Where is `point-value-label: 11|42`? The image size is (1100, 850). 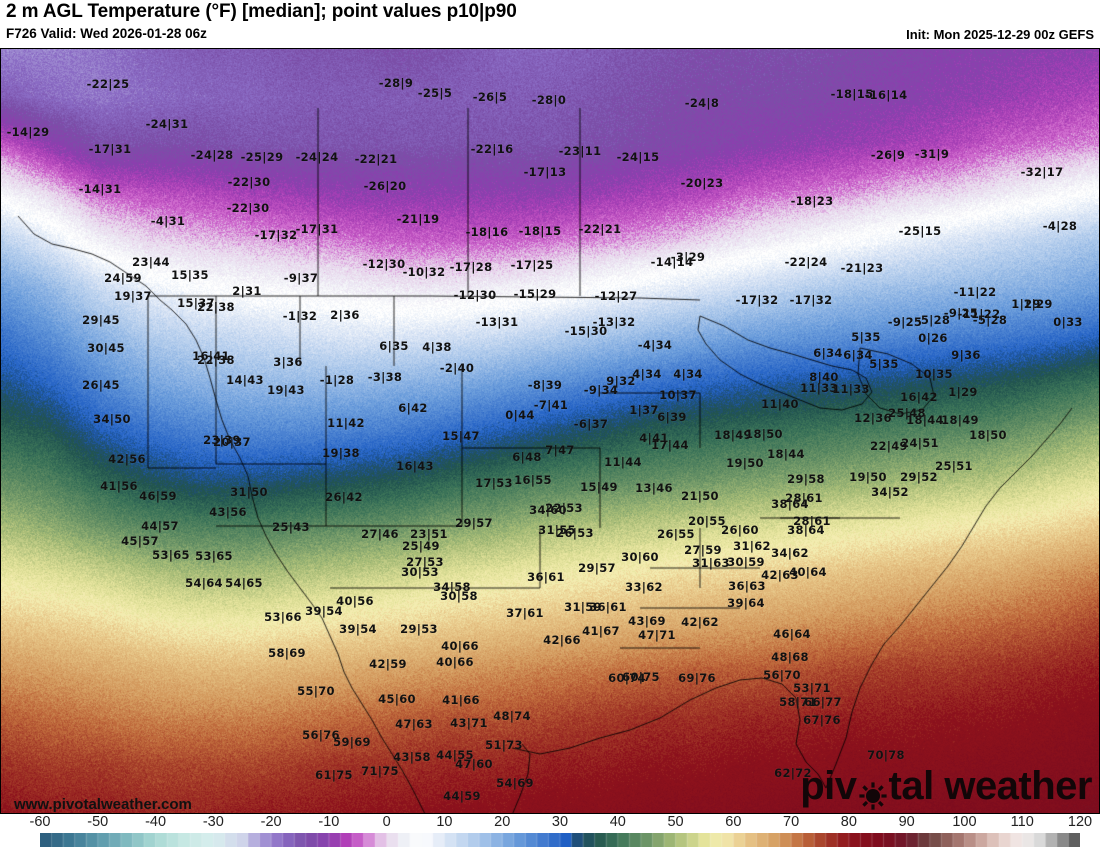
point-value-label: 11|42 is located at coordinates (346, 423).